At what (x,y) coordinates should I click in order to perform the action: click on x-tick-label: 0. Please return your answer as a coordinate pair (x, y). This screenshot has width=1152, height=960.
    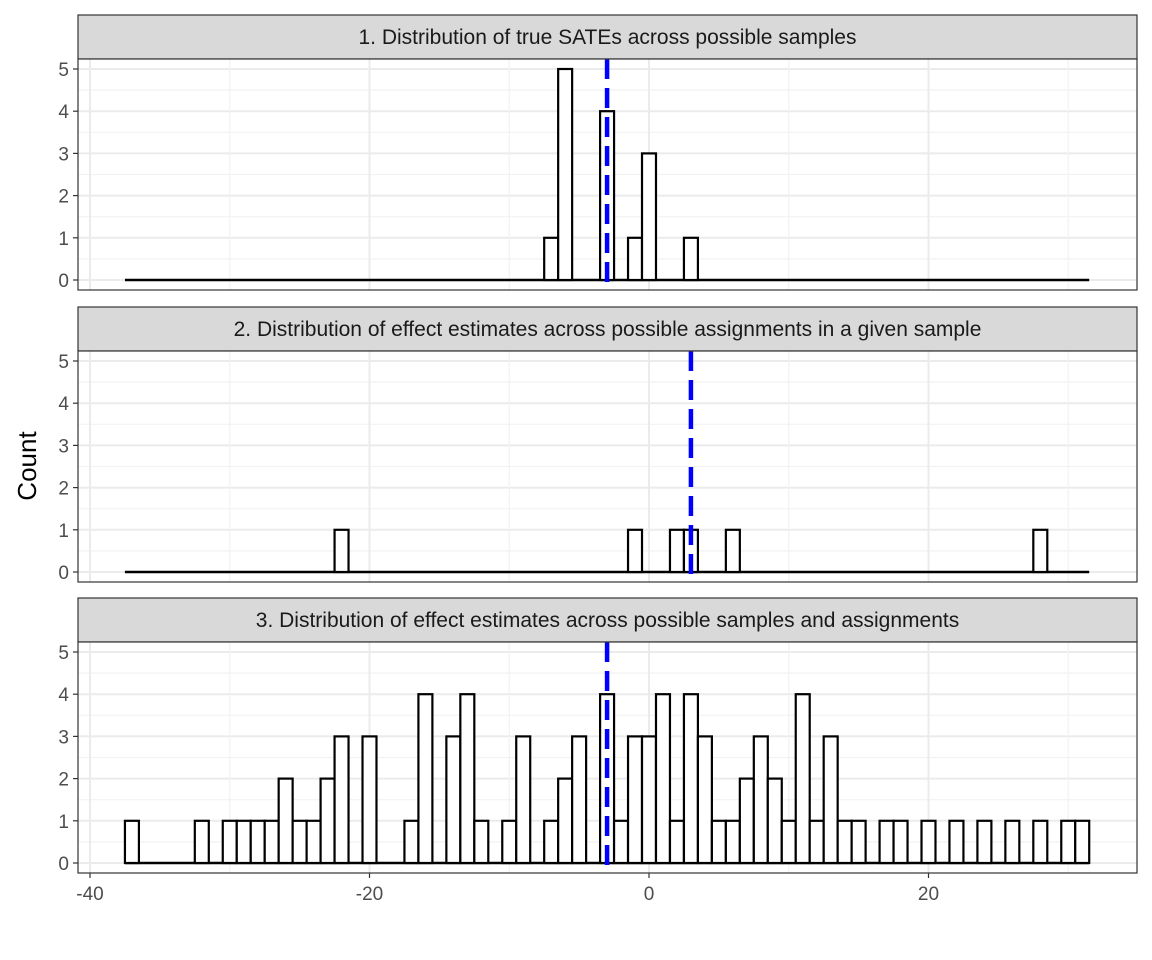
    Looking at the image, I should click on (649, 894).